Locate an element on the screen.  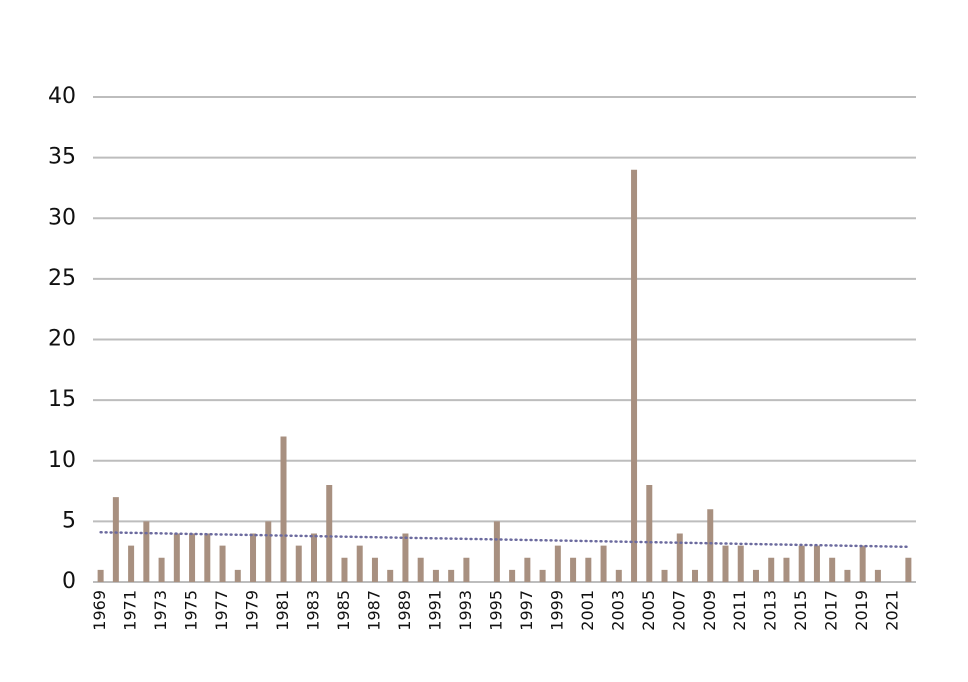
x-tick-label: 2019 is located at coordinates (861, 610).